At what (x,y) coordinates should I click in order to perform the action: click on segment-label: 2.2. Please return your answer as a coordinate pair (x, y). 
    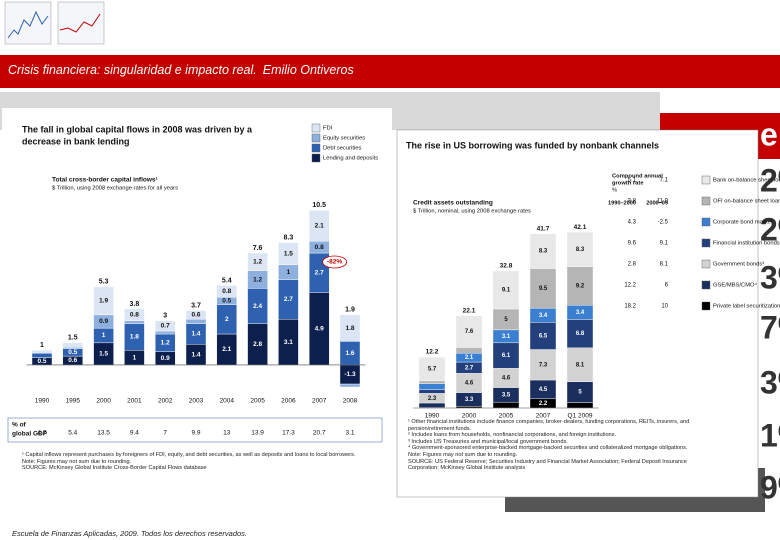
    Looking at the image, I should click on (543, 404).